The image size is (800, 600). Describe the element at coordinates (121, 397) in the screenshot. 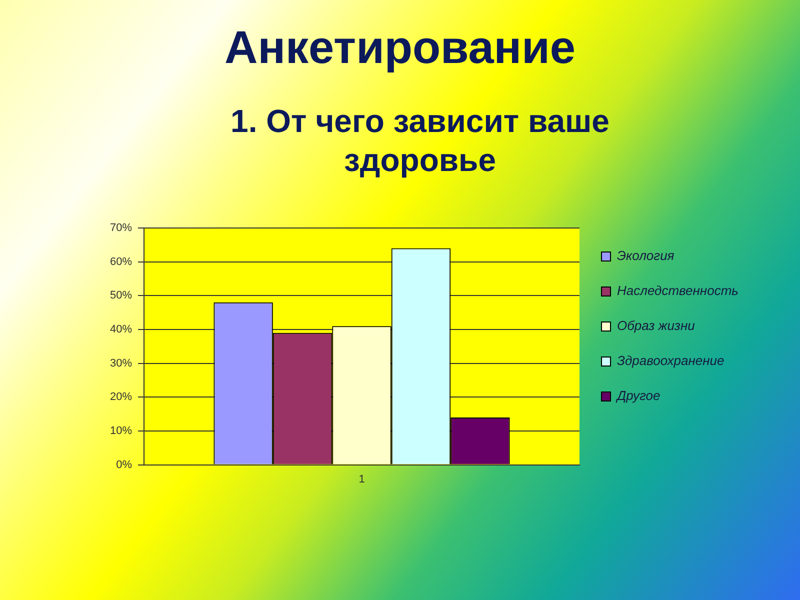

I see `y-tick-label: 20%` at that location.